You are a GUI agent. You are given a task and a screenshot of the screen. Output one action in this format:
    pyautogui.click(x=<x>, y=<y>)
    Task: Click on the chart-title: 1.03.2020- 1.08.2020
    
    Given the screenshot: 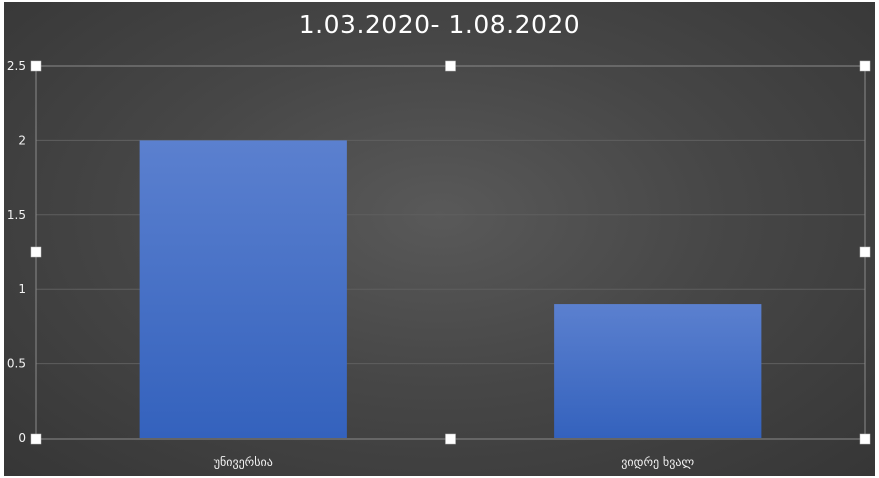 What is the action you would take?
    pyautogui.click(x=439, y=24)
    